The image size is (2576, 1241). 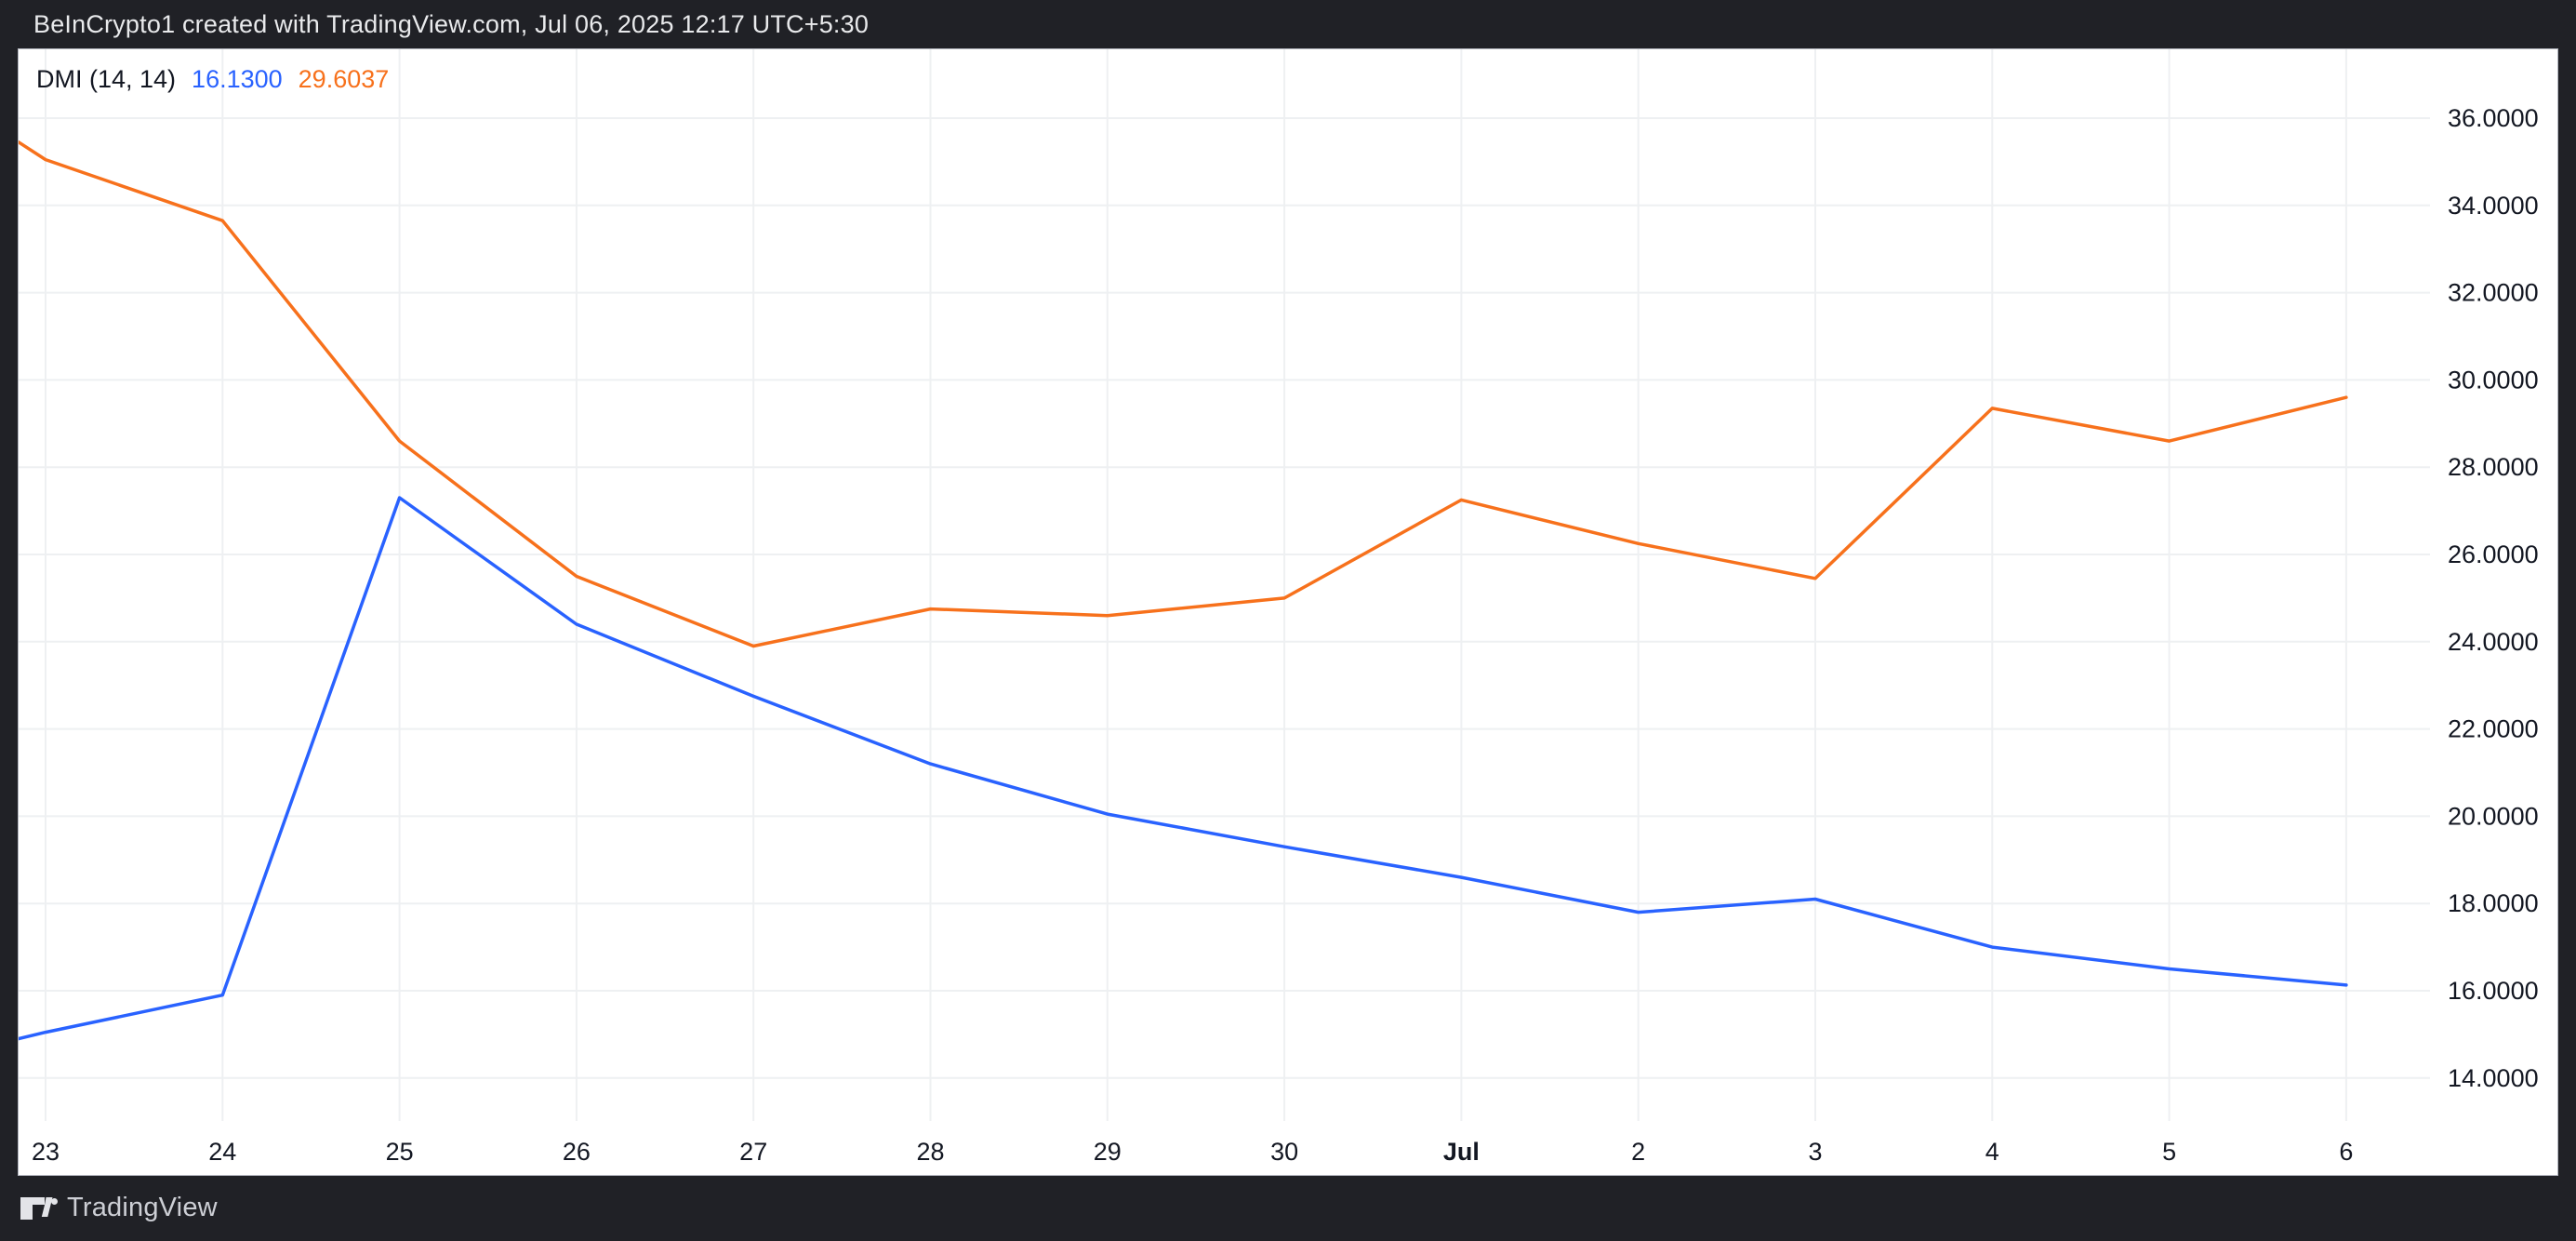 I want to click on snapshot-footer-bar: TradingView, so click(x=1288, y=1208).